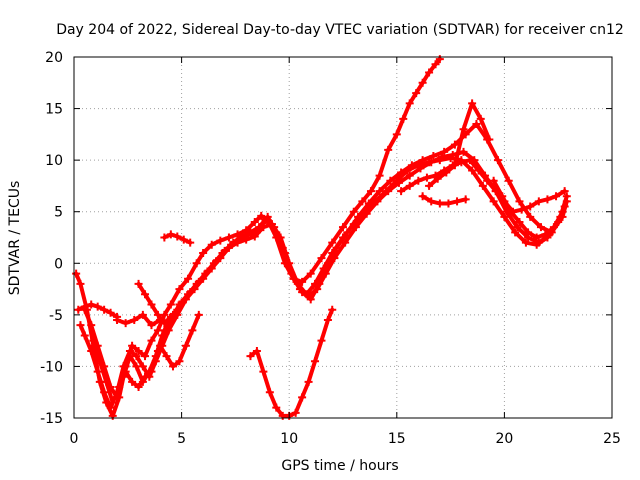 This screenshot has height=480, width=640. I want to click on series-trace-j, so click(291, 362).